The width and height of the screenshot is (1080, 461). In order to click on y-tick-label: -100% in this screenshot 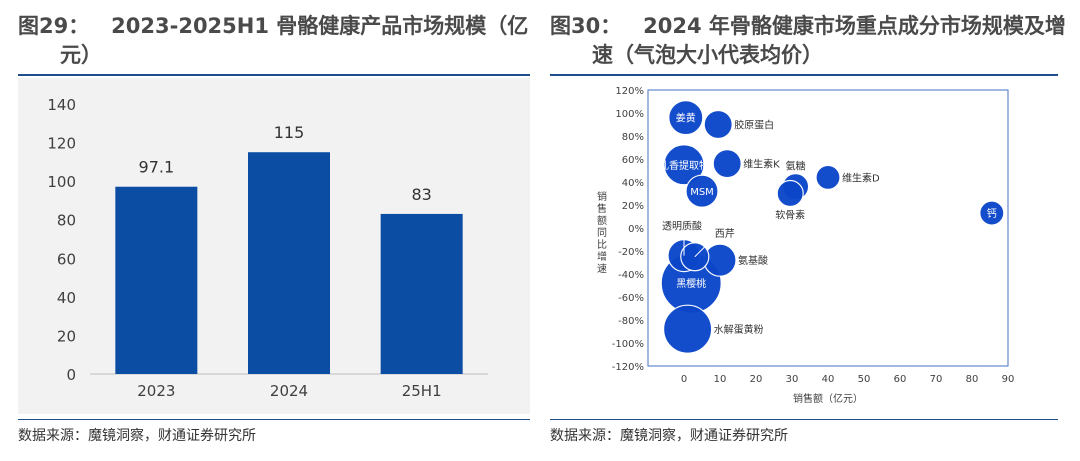, I will do `click(628, 344)`.